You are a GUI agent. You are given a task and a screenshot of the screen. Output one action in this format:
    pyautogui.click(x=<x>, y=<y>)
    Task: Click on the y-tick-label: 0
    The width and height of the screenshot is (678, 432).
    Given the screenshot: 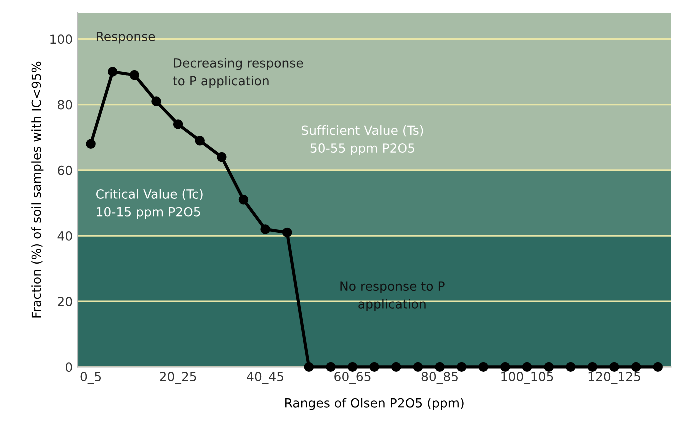 What is the action you would take?
    pyautogui.click(x=69, y=367)
    